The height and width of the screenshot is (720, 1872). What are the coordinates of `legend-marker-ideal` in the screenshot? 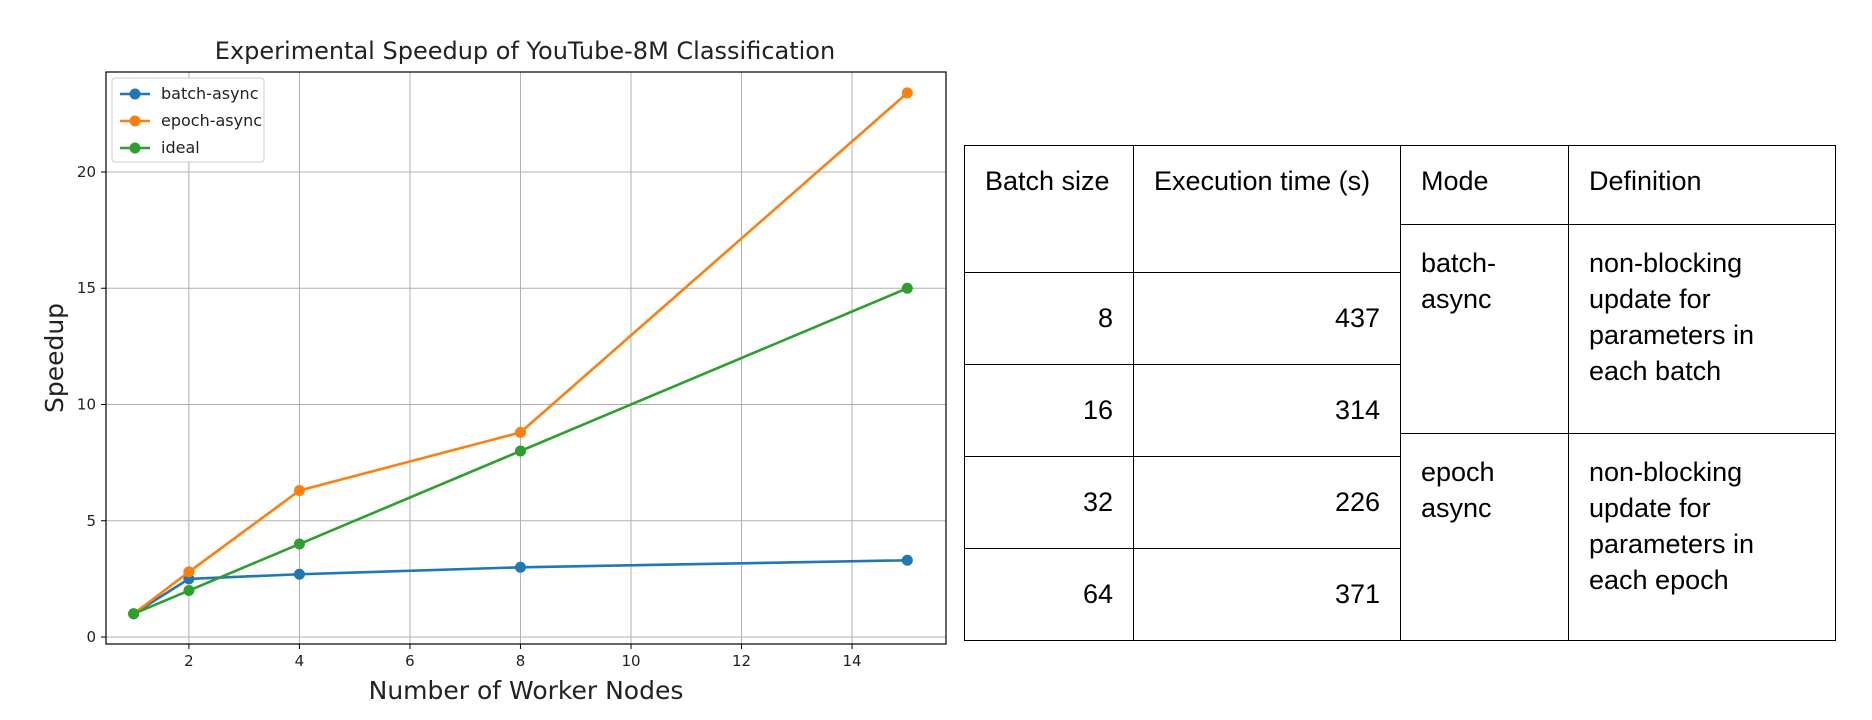 It's located at (135, 148).